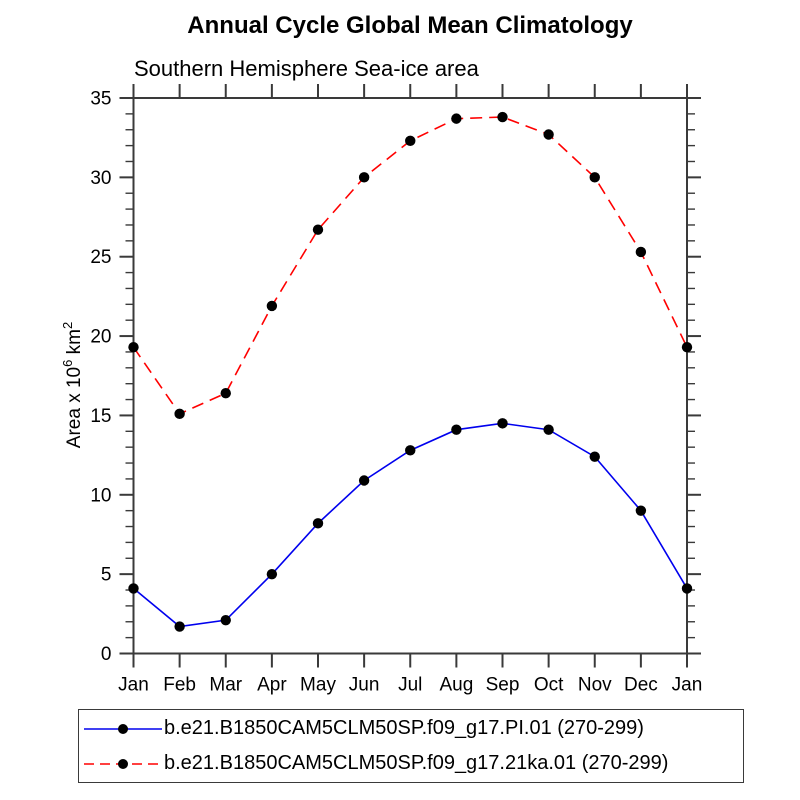 The image size is (800, 800). What do you see at coordinates (306, 68) in the screenshot?
I see `chart-subtitle: Southern Hemisphere Sea-ice area` at bounding box center [306, 68].